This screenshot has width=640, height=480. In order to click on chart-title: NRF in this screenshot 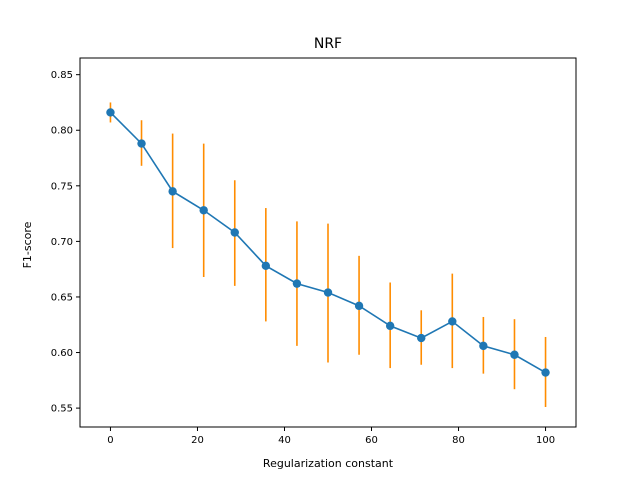, I will do `click(328, 44)`.